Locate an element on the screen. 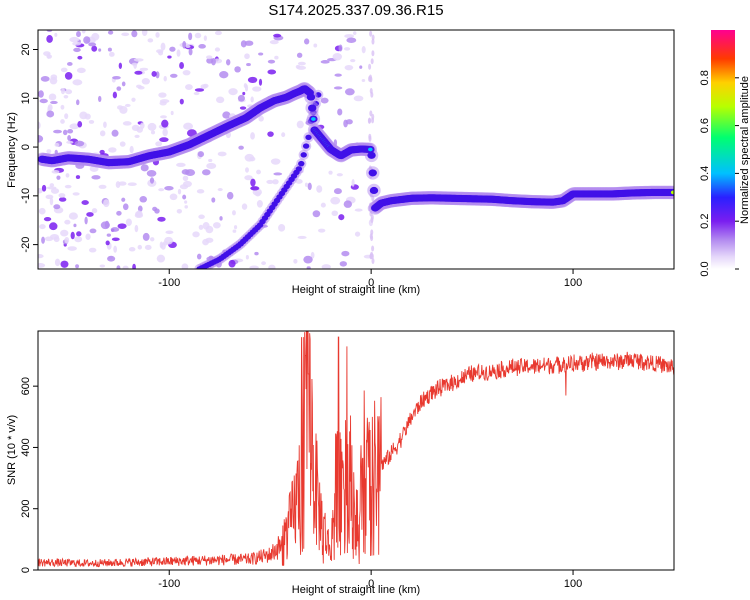  x-tick-label: -100 is located at coordinates (169, 283).